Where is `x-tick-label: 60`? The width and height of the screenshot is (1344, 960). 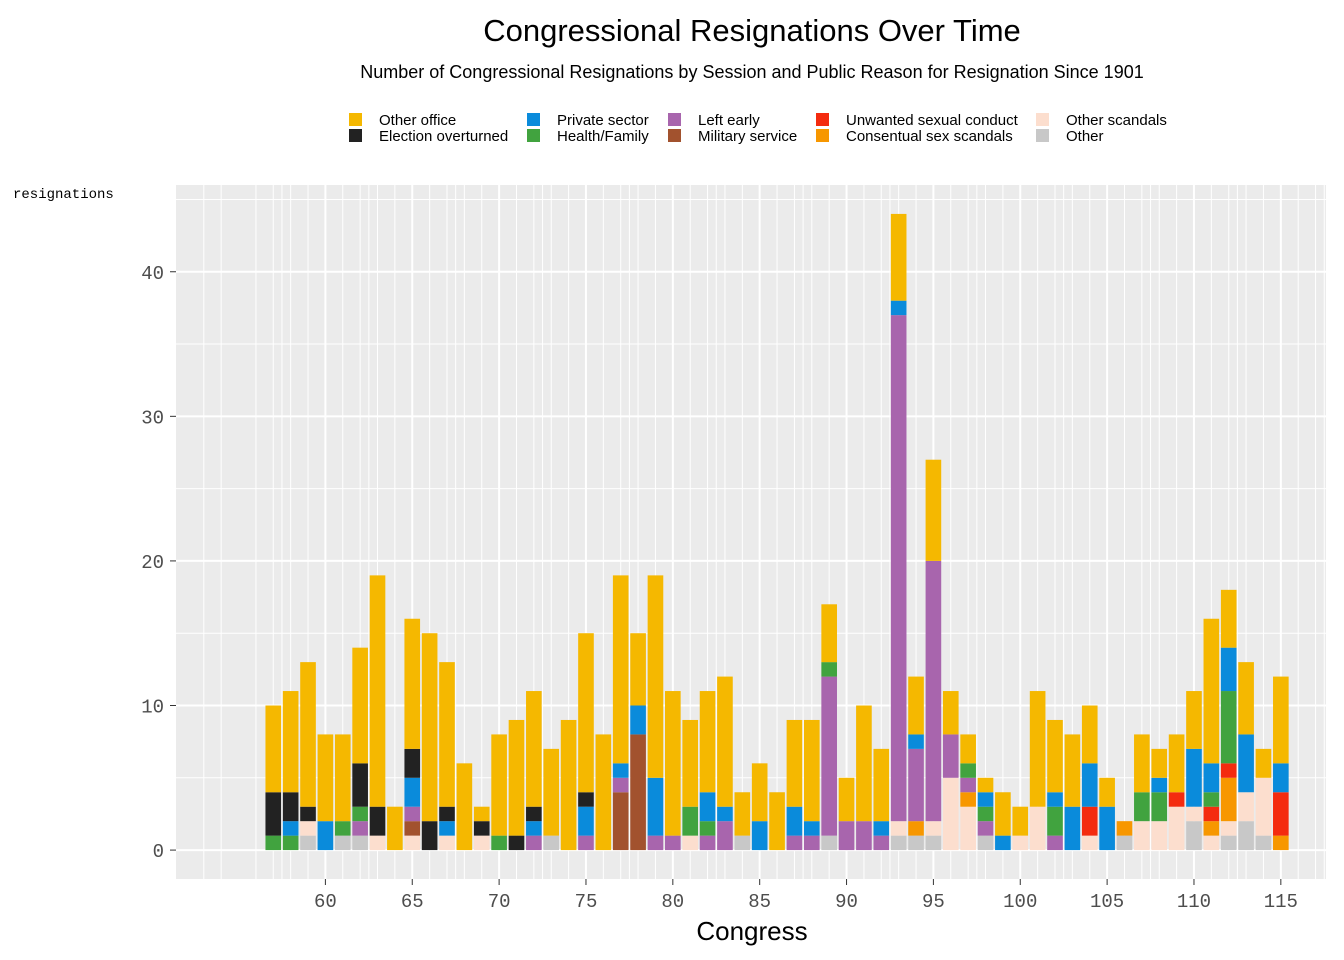
x-tick-label: 60 is located at coordinates (325, 902).